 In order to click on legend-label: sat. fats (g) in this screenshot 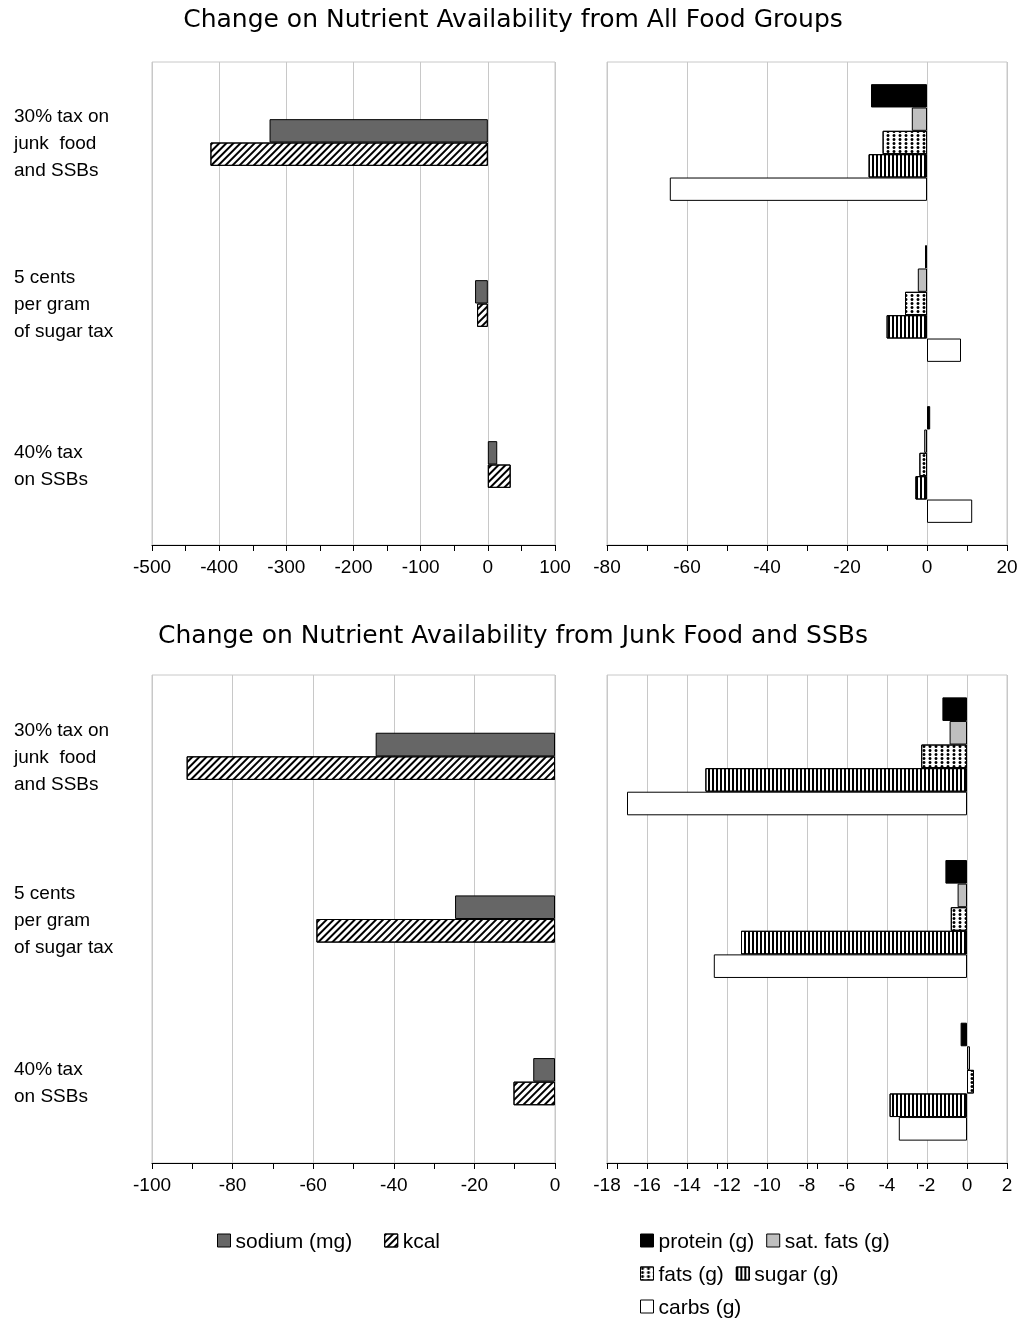, I will do `click(837, 1240)`.